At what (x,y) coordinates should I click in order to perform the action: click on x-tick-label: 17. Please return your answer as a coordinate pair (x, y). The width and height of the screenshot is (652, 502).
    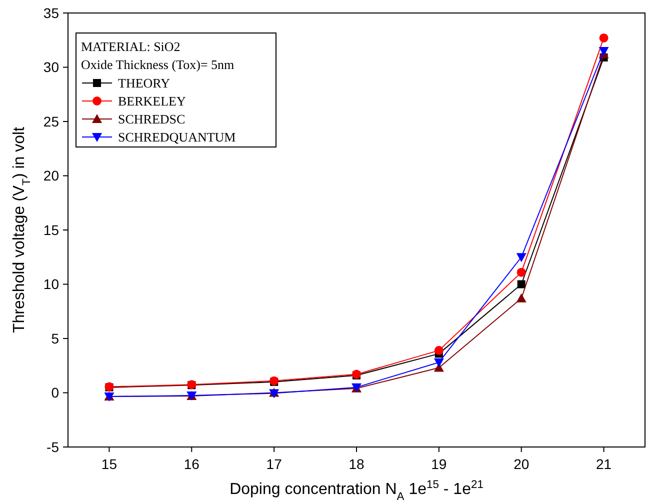
    Looking at the image, I should click on (274, 464).